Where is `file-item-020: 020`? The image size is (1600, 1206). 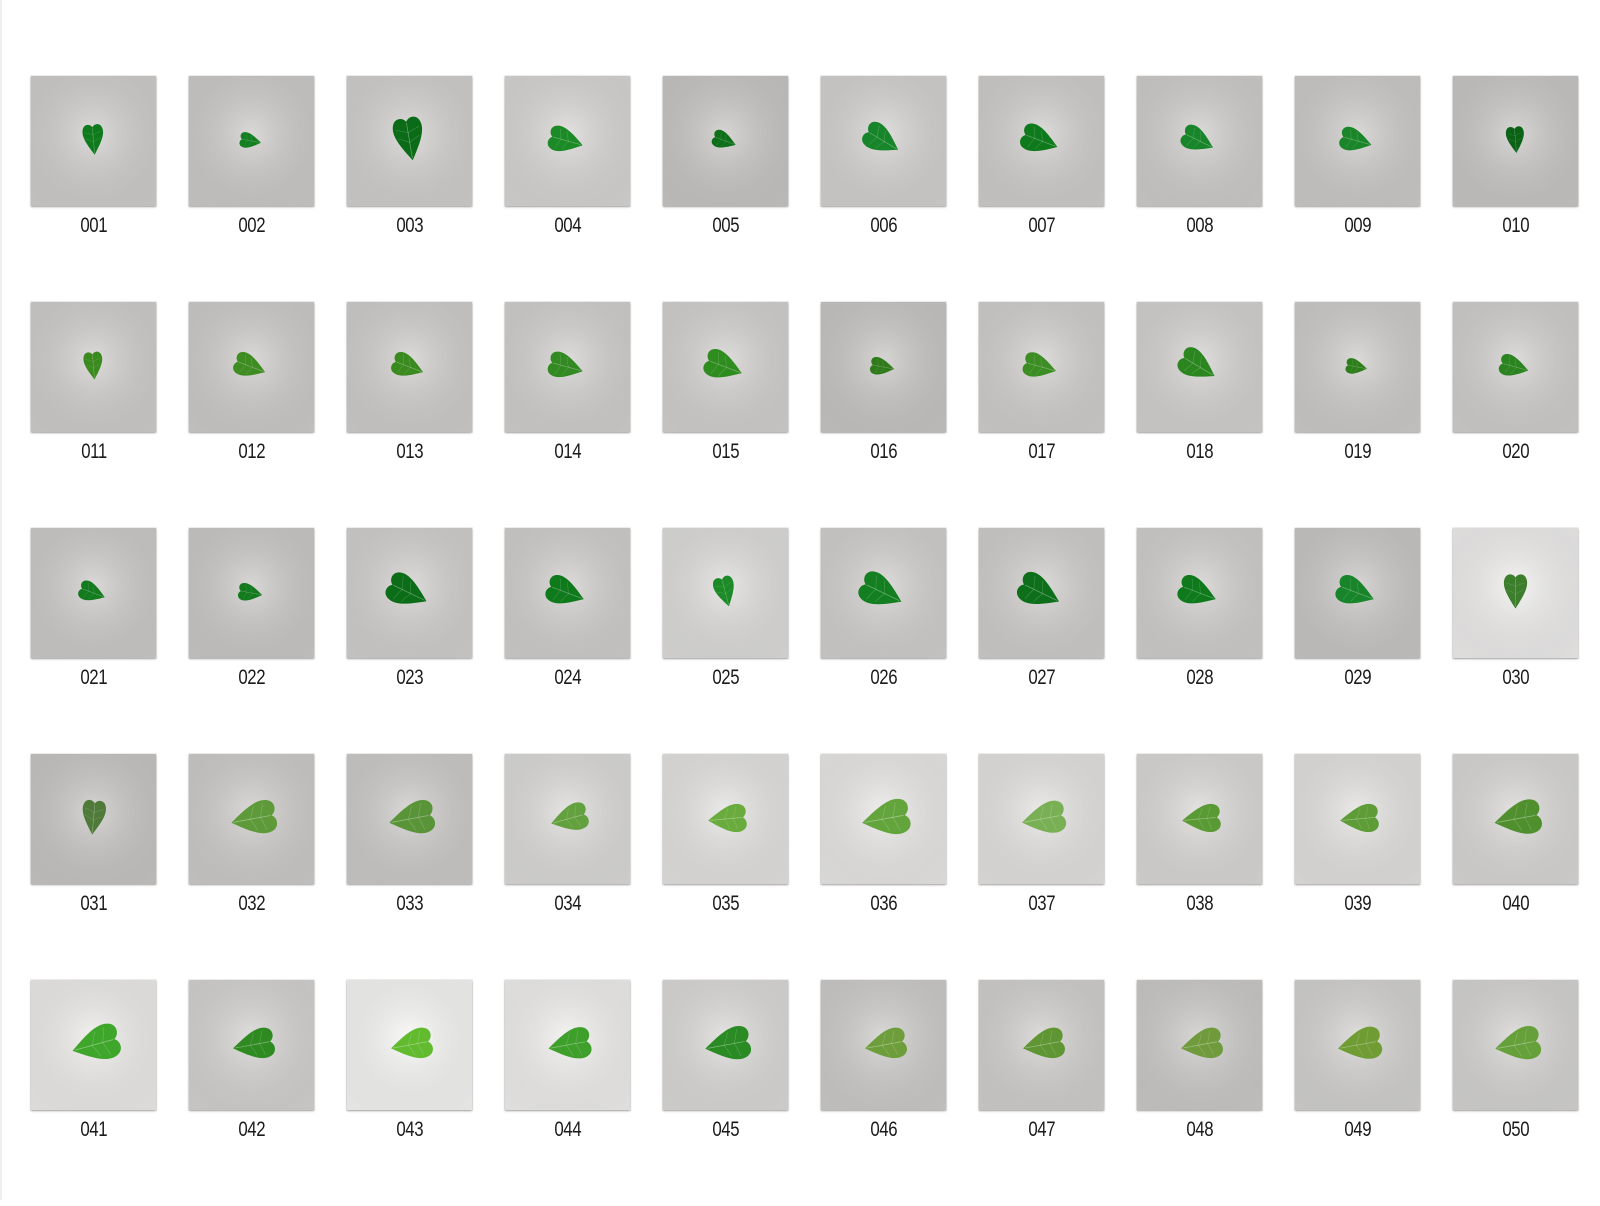 file-item-020: 020 is located at coordinates (1515, 402).